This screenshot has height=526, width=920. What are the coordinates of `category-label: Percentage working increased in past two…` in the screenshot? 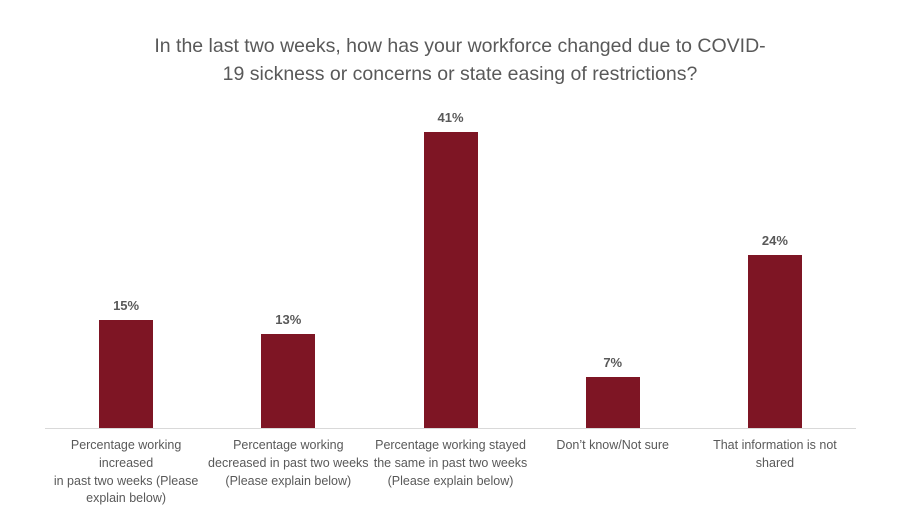 It's located at (126, 472).